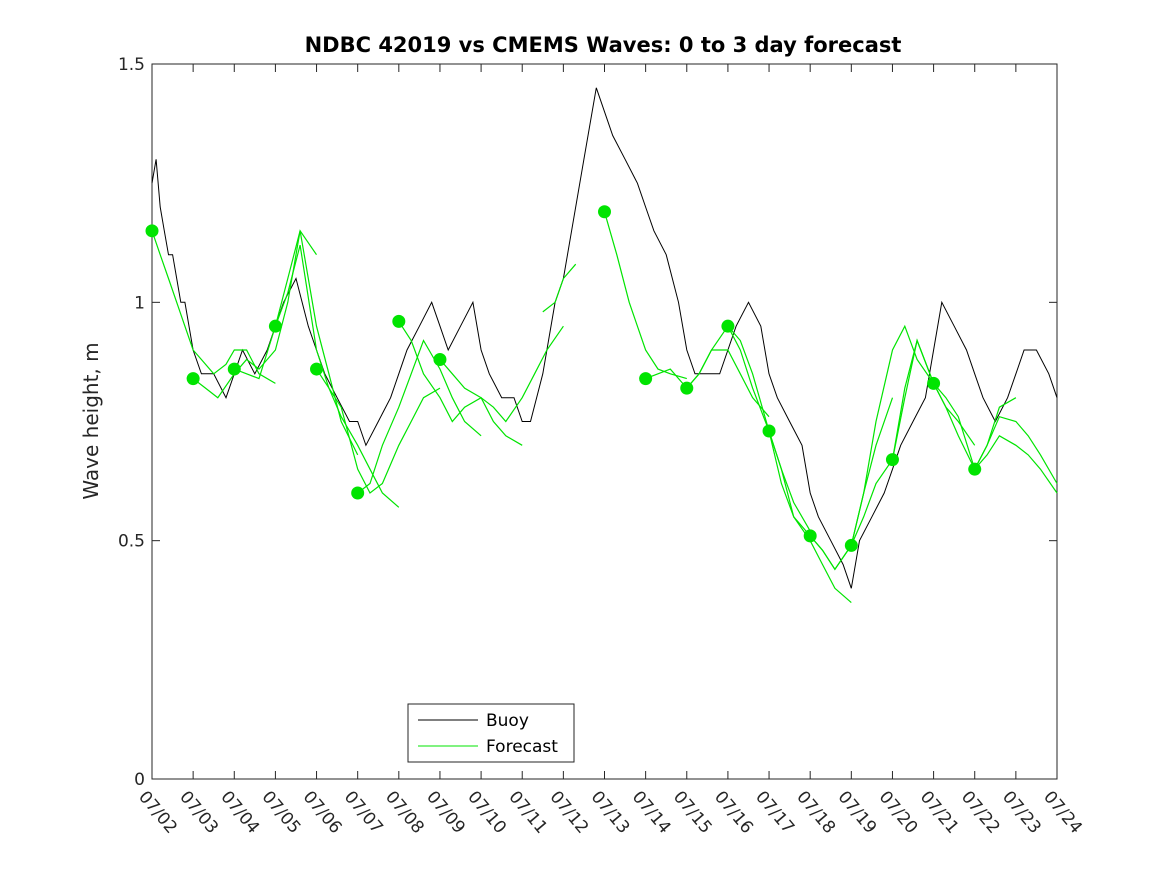 The width and height of the screenshot is (1167, 875). I want to click on y-axis-label: Wave height, m, so click(91, 420).